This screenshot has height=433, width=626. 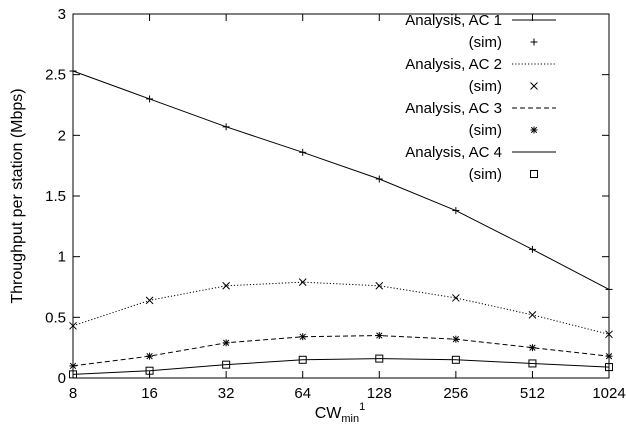 What do you see at coordinates (453, 64) in the screenshot?
I see `legend-label-ac2: Analysis, AC 2` at bounding box center [453, 64].